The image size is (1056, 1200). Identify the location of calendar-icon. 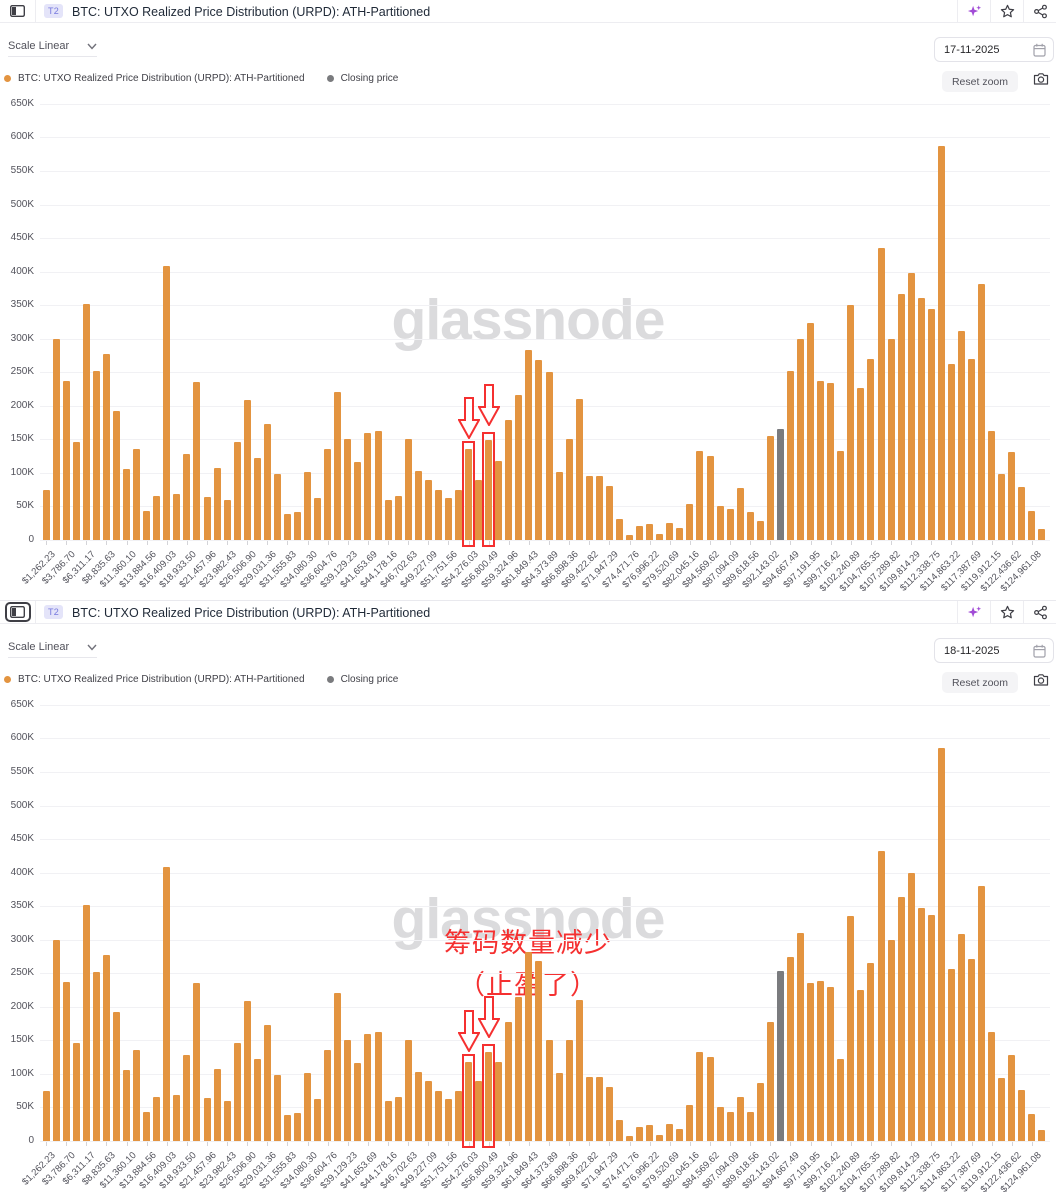
(1039, 651).